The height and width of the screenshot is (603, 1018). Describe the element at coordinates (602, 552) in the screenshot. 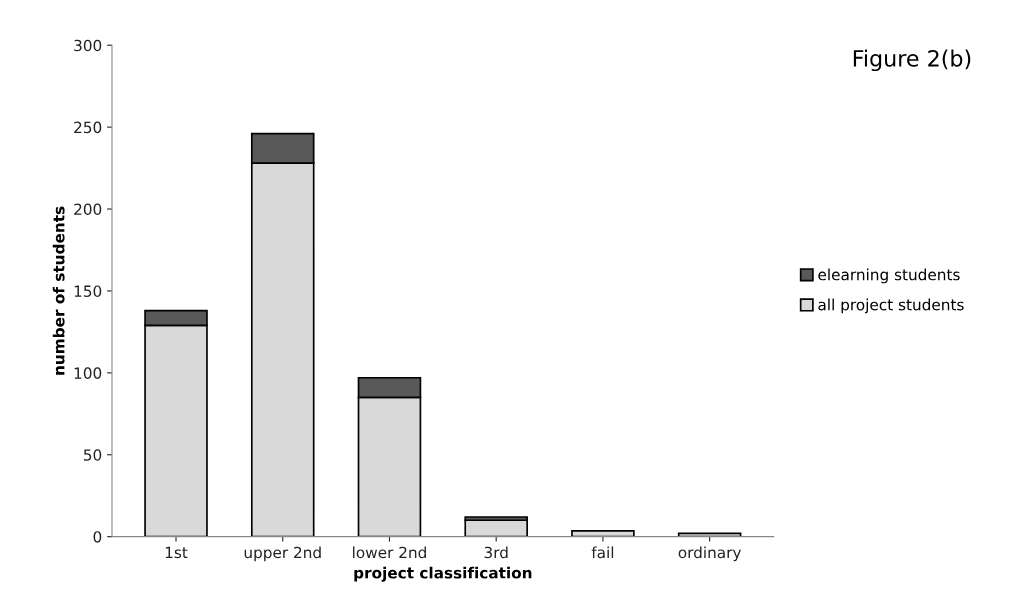

I see `x-tick-label: fail` at that location.